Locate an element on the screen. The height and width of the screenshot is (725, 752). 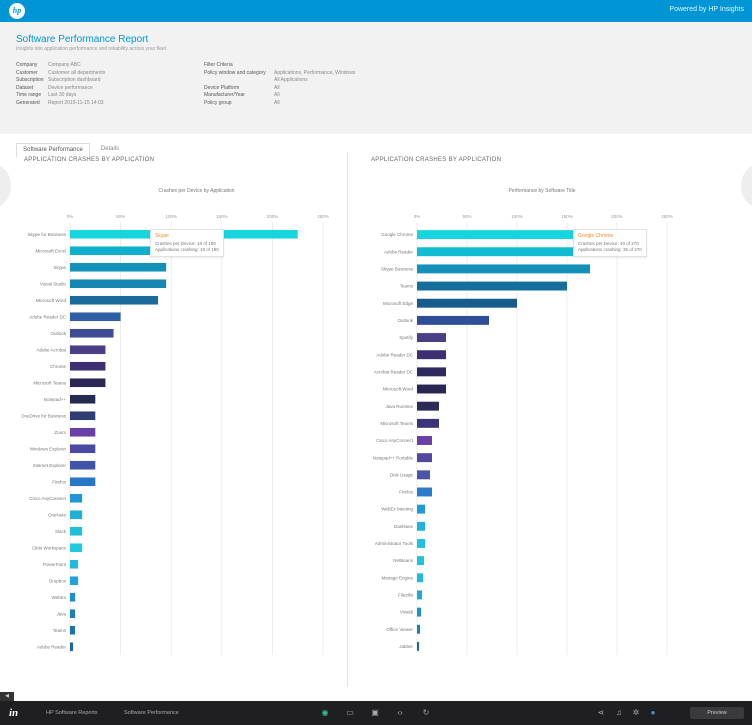
invision-logo: in is located at coordinates (14, 713).